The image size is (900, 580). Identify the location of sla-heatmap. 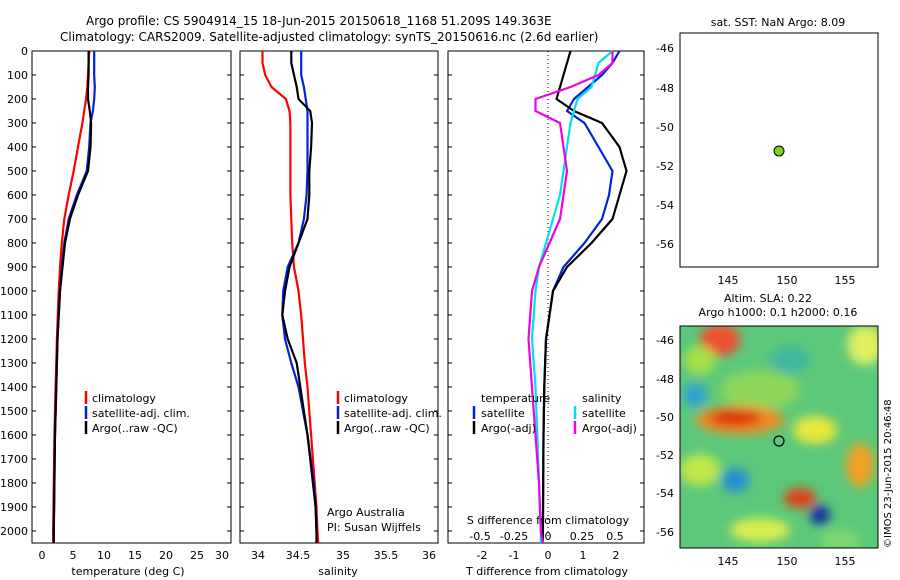
(779, 437).